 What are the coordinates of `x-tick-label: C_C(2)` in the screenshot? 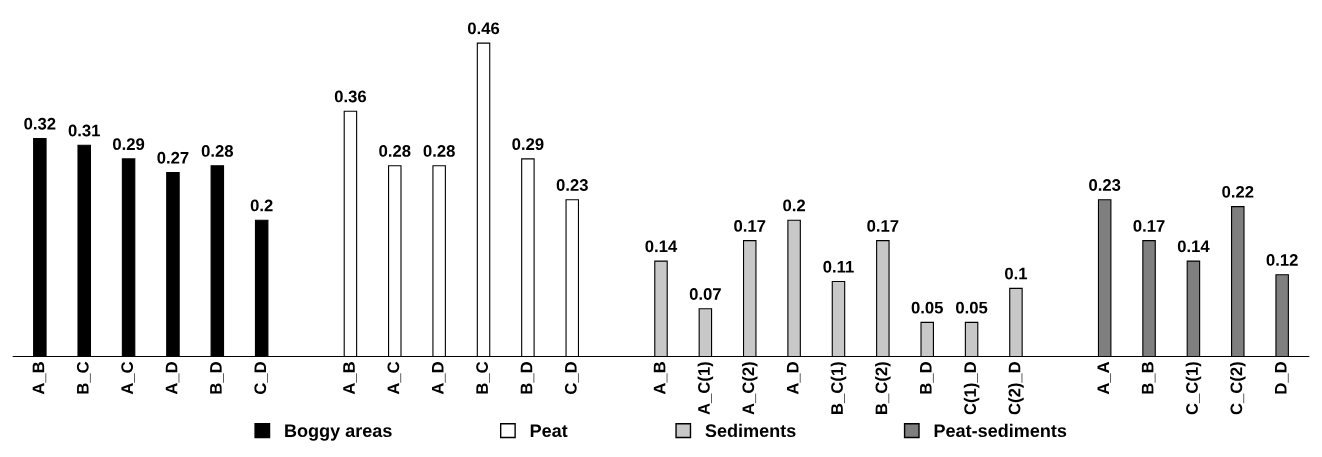 It's located at (1238, 388).